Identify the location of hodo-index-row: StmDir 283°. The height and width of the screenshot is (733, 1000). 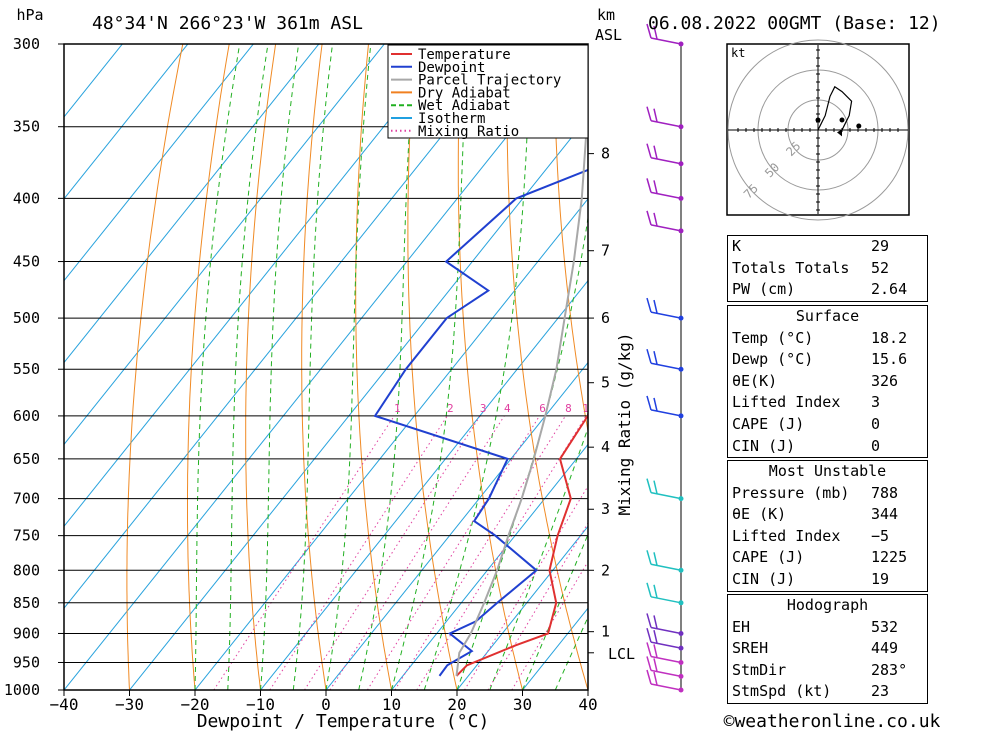
(827, 671).